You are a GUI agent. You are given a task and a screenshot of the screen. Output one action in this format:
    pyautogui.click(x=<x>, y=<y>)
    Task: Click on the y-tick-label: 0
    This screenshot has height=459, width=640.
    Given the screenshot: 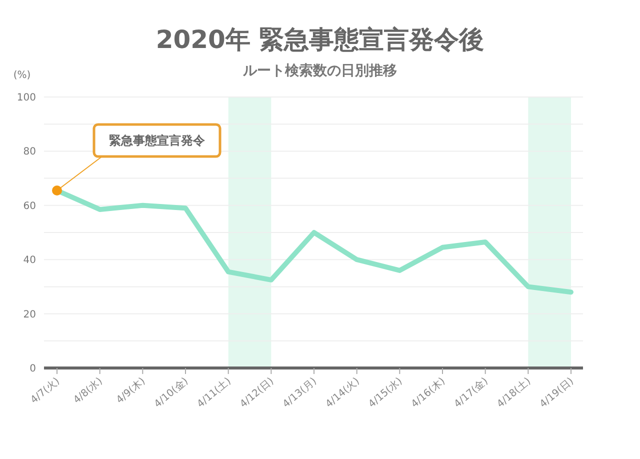 What is the action you would take?
    pyautogui.click(x=33, y=369)
    